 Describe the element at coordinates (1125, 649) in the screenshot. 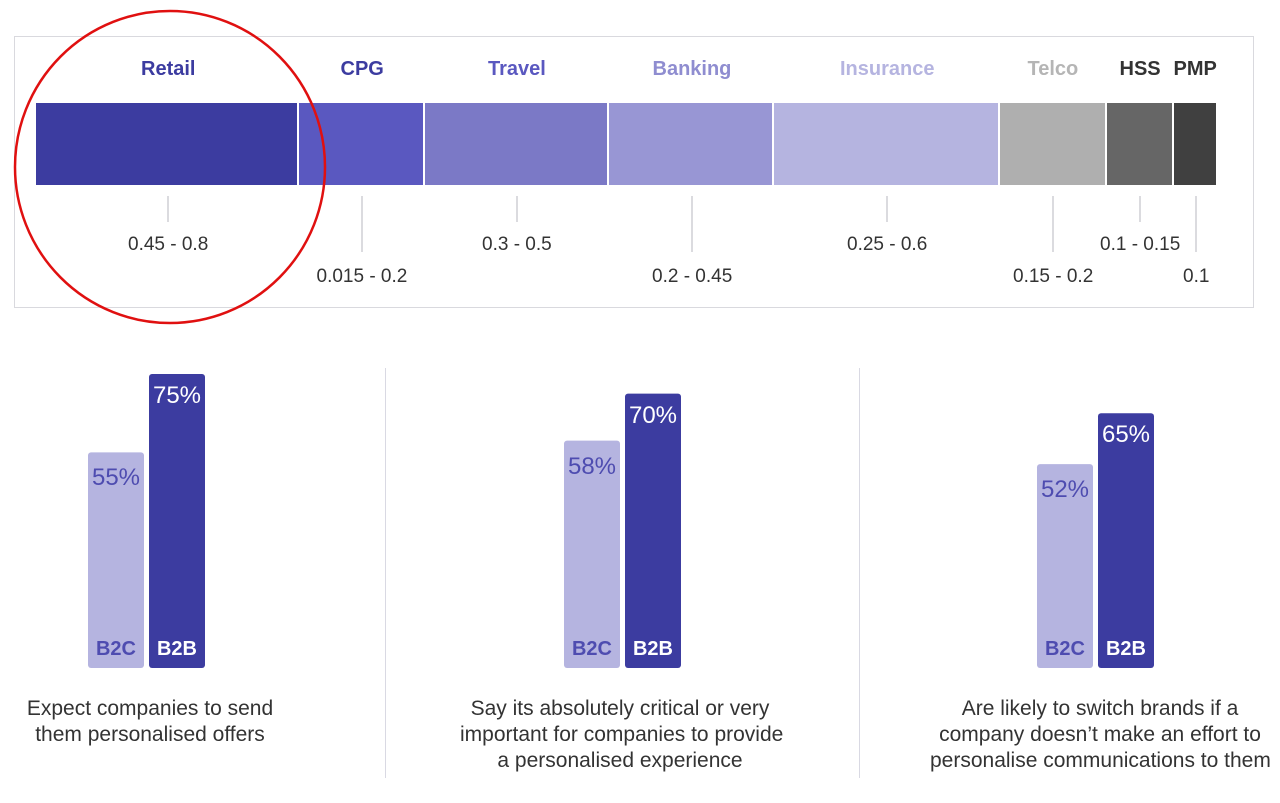

I see `category-label-3-b2b: B2B` at that location.